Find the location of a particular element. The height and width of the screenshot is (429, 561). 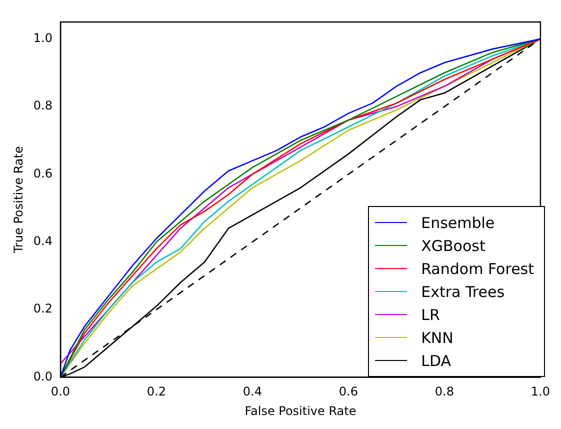

y-axis-title: True Positive Rate is located at coordinates (18, 200).